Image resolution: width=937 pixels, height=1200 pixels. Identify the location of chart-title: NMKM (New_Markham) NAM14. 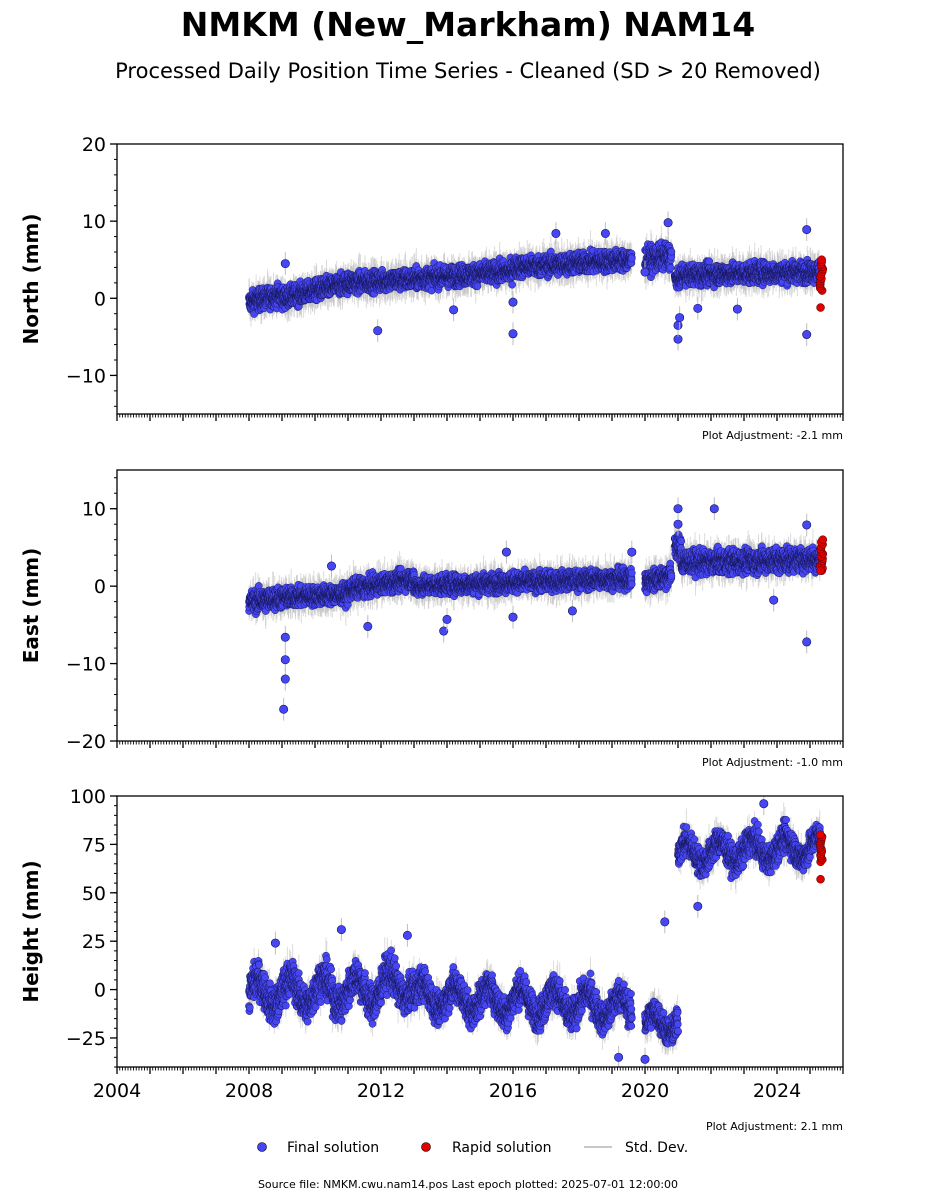
(468, 24).